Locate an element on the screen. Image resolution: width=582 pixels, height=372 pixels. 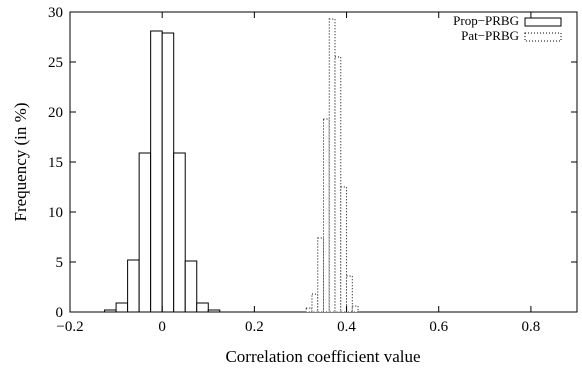
x-tick-label: 0.2 is located at coordinates (254, 327).